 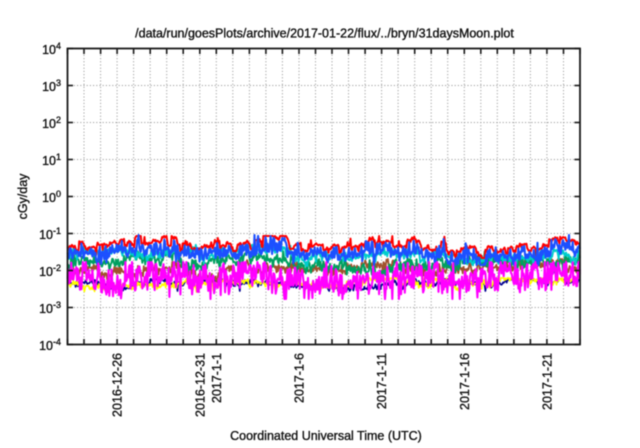 I want to click on svg-text: 2017-1-6, so click(x=300, y=378).